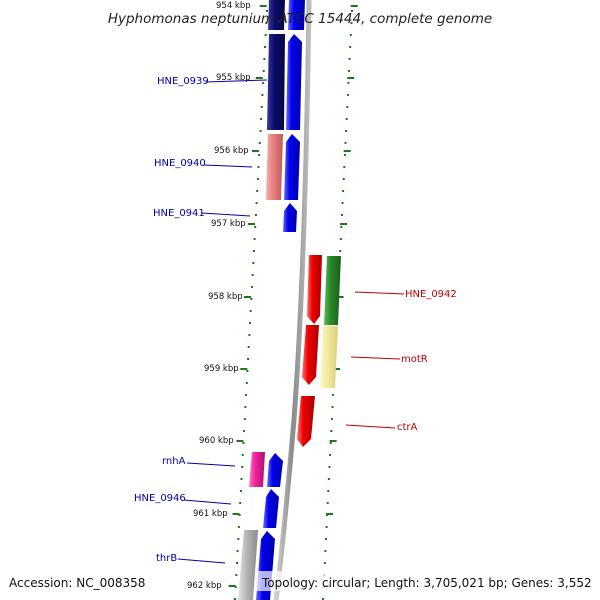 The height and width of the screenshot is (600, 600). What do you see at coordinates (379, 293) in the screenshot?
I see `leader-hne0942` at bounding box center [379, 293].